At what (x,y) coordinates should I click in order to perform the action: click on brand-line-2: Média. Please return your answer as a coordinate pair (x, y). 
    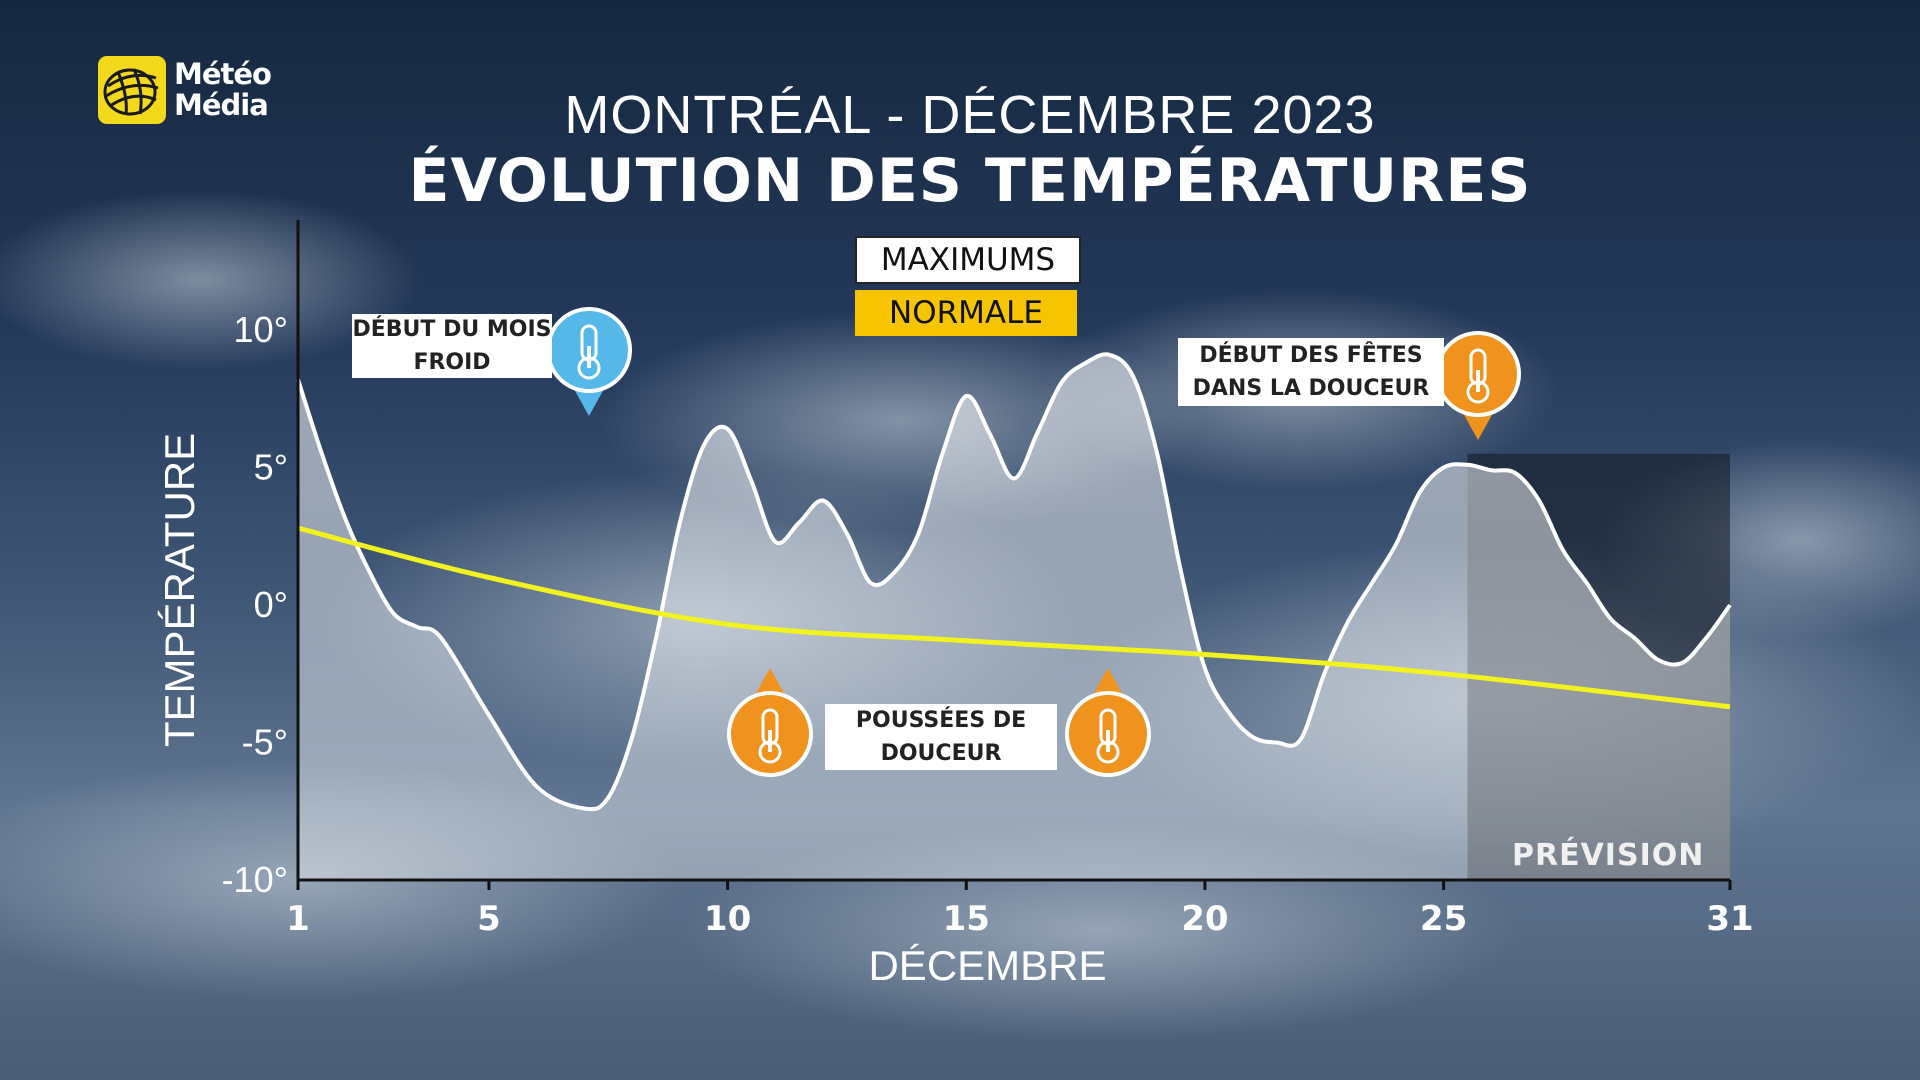
    Looking at the image, I should click on (221, 105).